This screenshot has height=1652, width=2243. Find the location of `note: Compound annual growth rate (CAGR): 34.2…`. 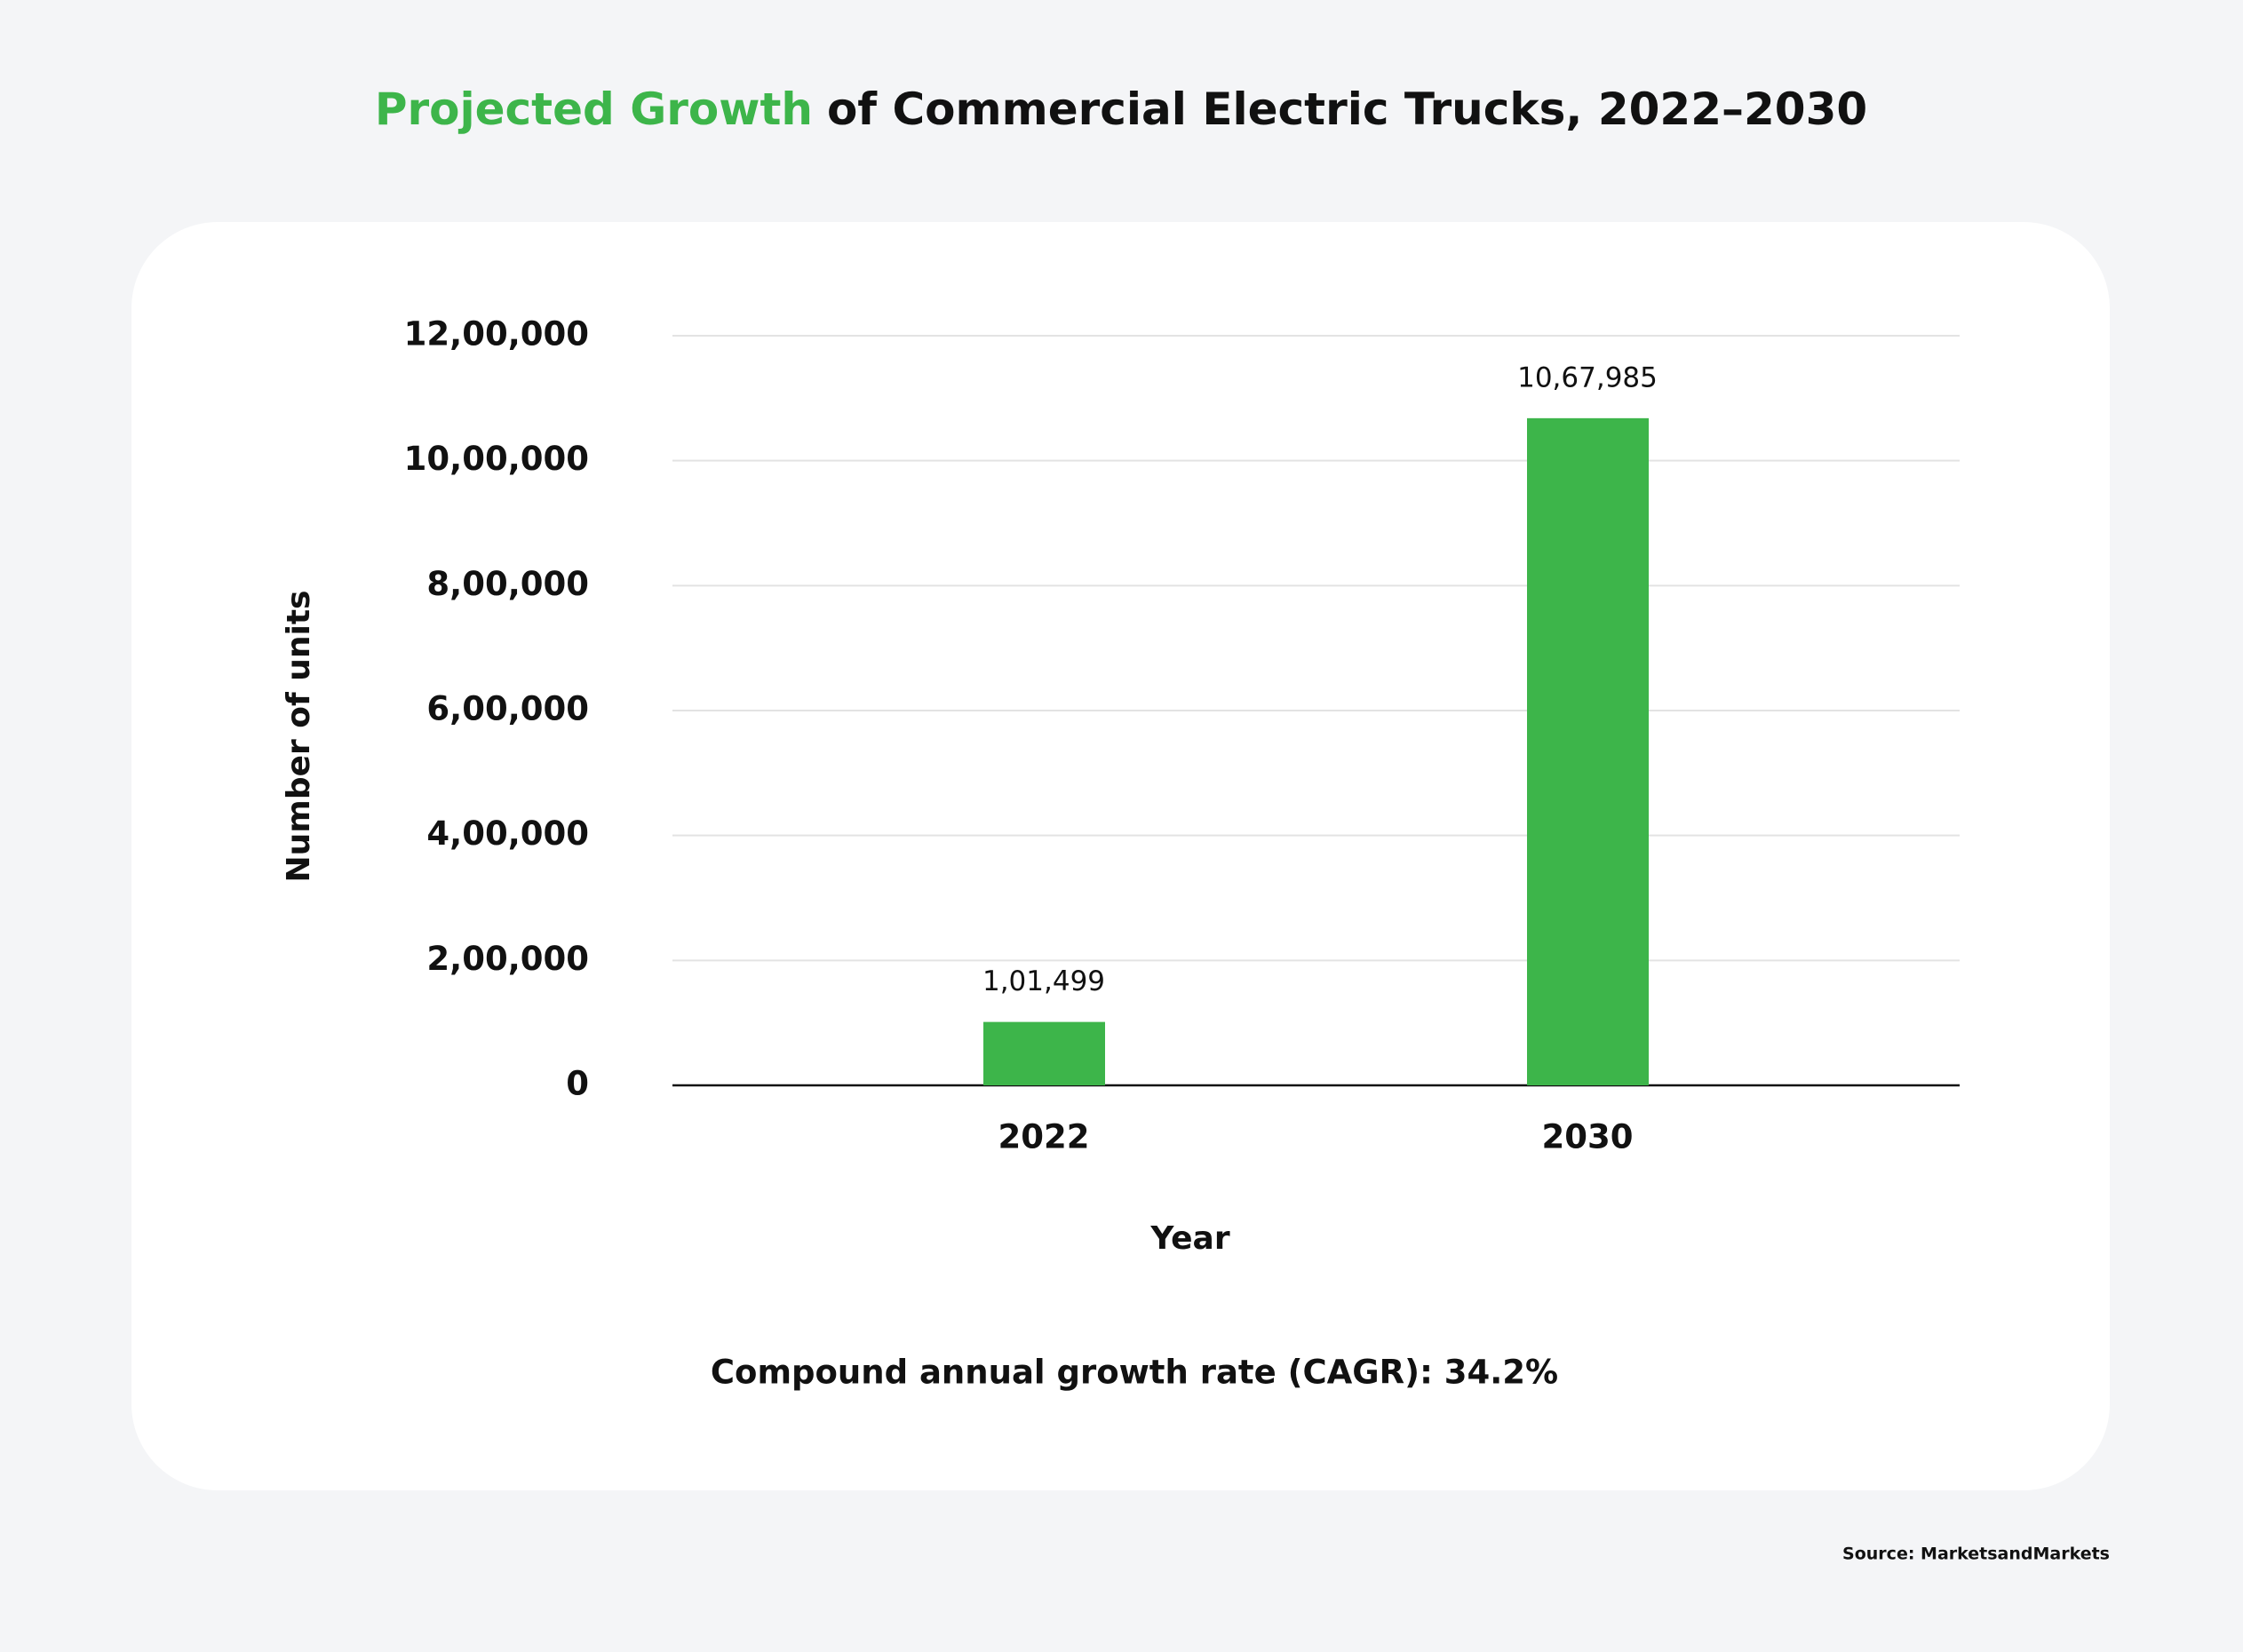

note: Compound annual growth rate (CAGR): 34.2… is located at coordinates (1134, 1373).